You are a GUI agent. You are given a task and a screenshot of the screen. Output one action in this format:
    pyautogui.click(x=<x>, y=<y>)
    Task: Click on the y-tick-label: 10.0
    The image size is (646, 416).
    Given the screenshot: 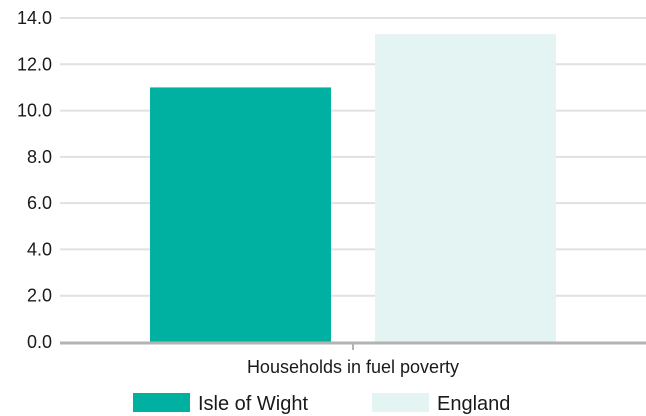 What is the action you would take?
    pyautogui.click(x=34, y=111)
    